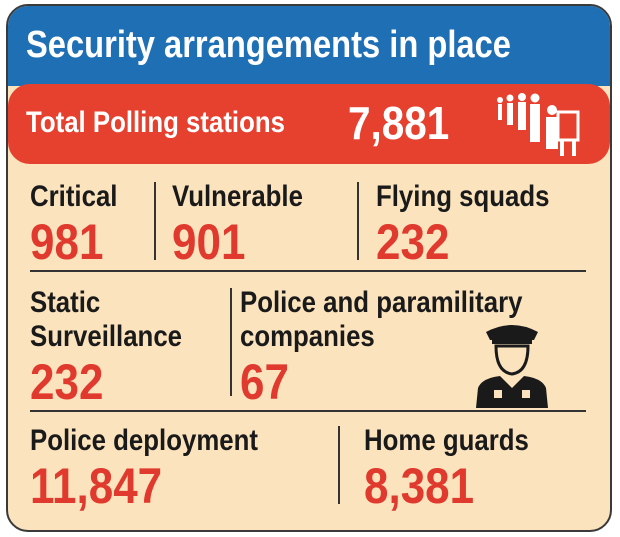  What do you see at coordinates (512, 366) in the screenshot?
I see `police-icon` at bounding box center [512, 366].